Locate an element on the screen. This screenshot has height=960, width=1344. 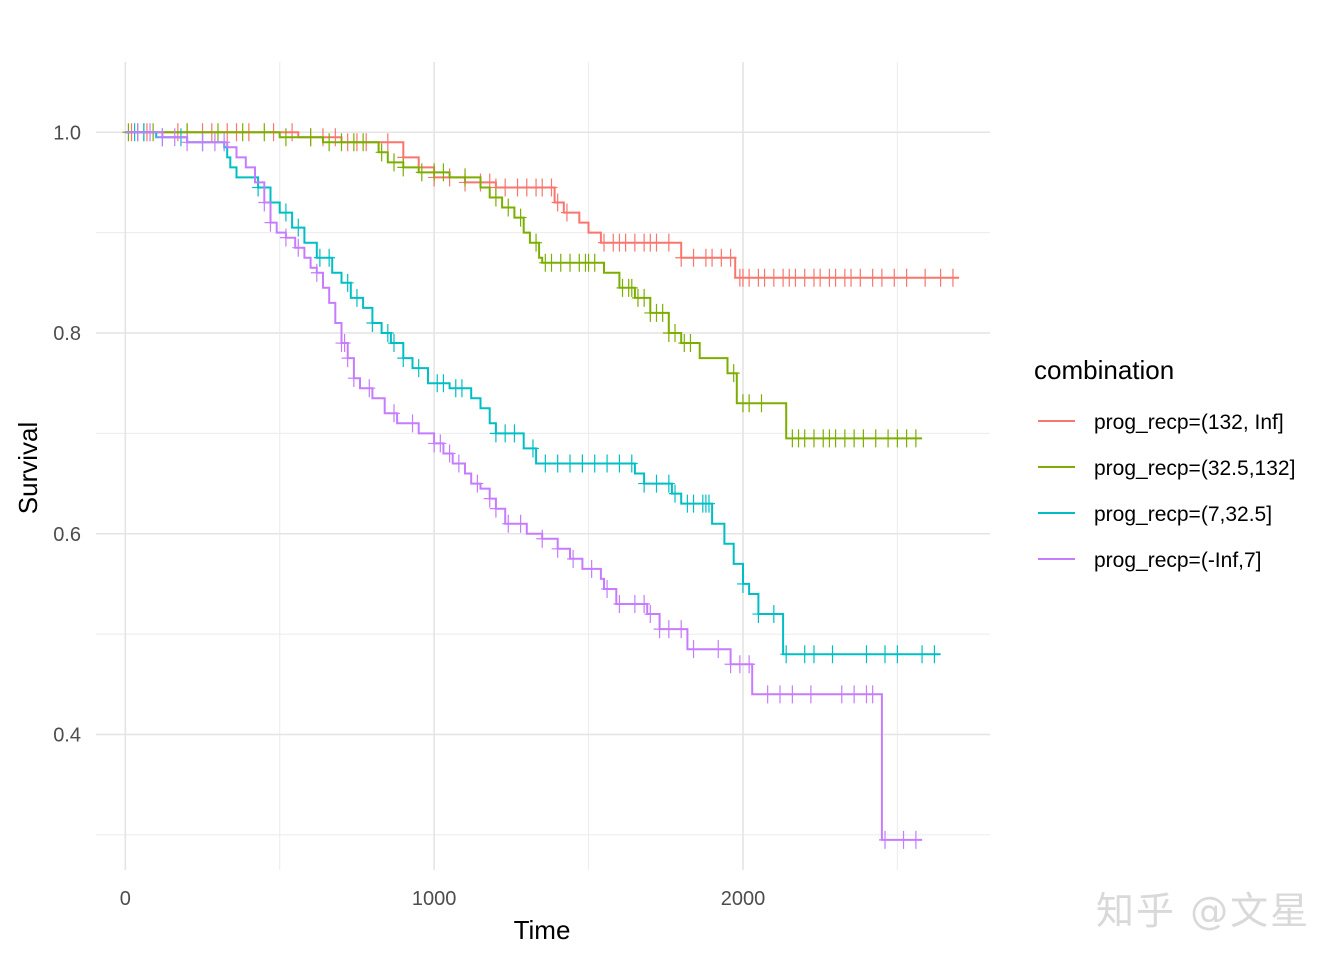
y-tick-labels: 0.4 0.6 0.8 1.0 is located at coordinates (67, 434).